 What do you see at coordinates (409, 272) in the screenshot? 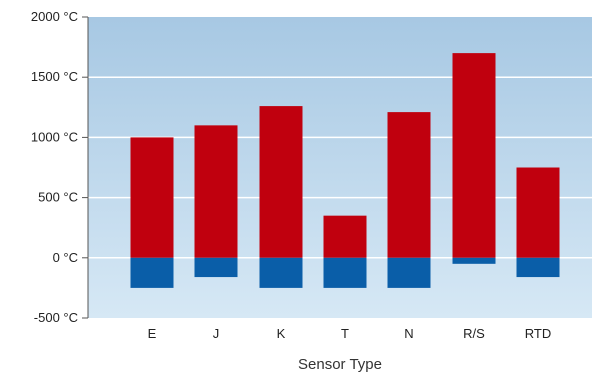
I see `bar-lower-n` at bounding box center [409, 272].